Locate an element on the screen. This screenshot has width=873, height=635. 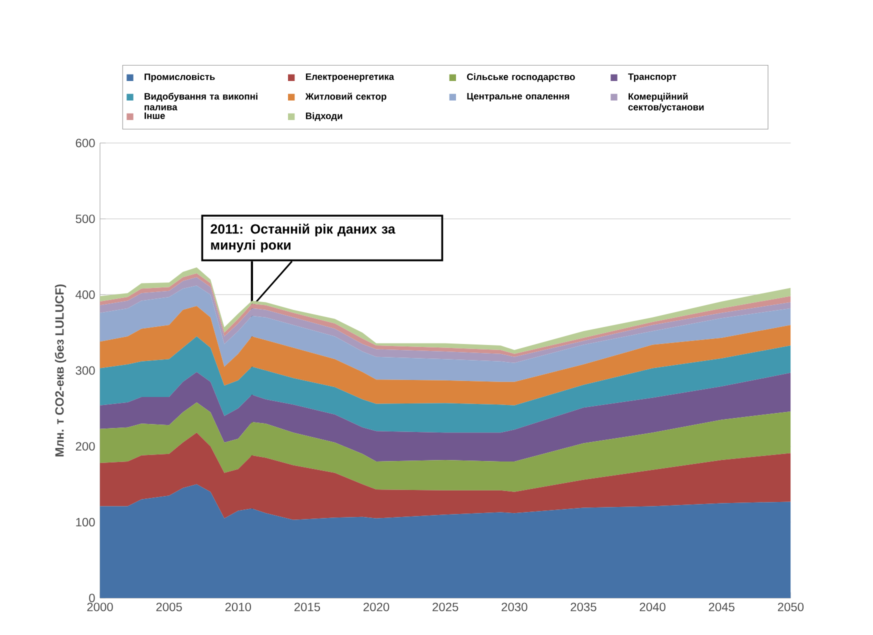
y-tick-label: 500 is located at coordinates (85, 219).